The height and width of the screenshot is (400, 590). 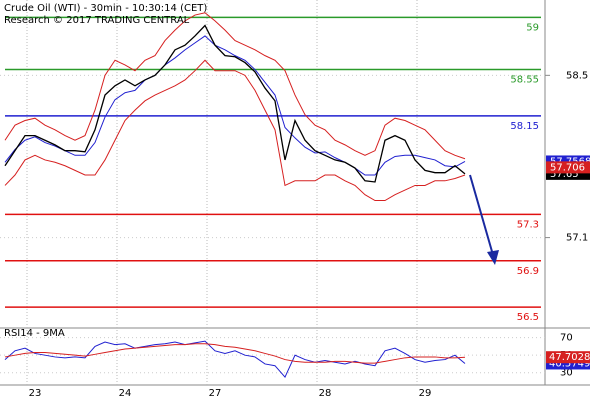 I want to click on y-tick-label: 30, so click(x=566, y=373).